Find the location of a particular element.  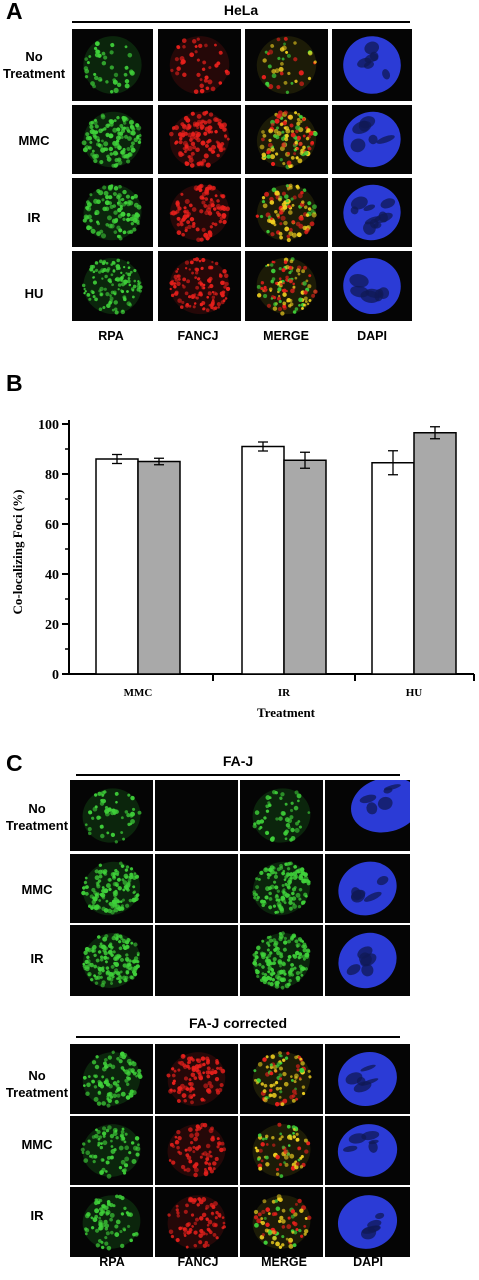

panel-c-image-faj-ir-dapi is located at coordinates (367, 960).